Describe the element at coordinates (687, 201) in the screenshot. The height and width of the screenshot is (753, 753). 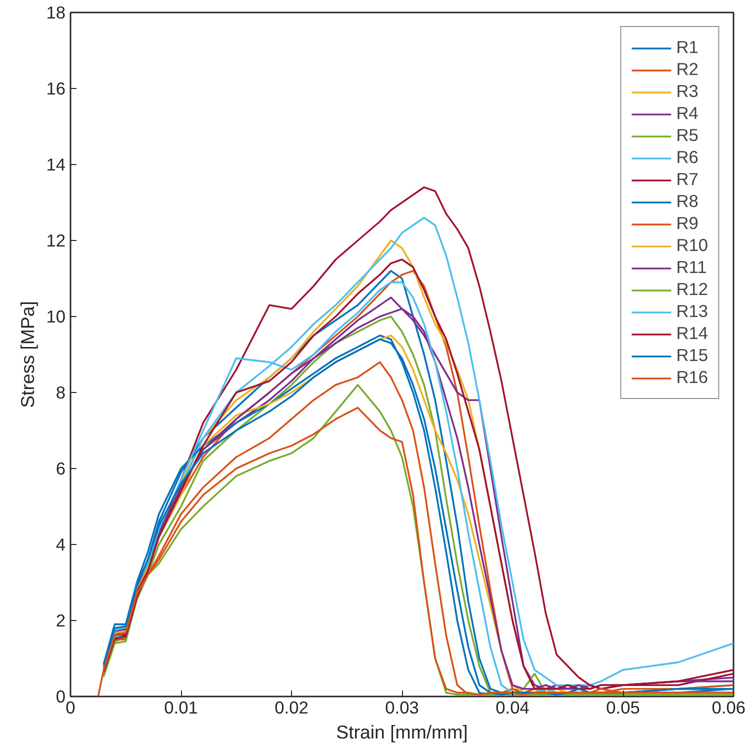
I see `legend-label: R8` at that location.